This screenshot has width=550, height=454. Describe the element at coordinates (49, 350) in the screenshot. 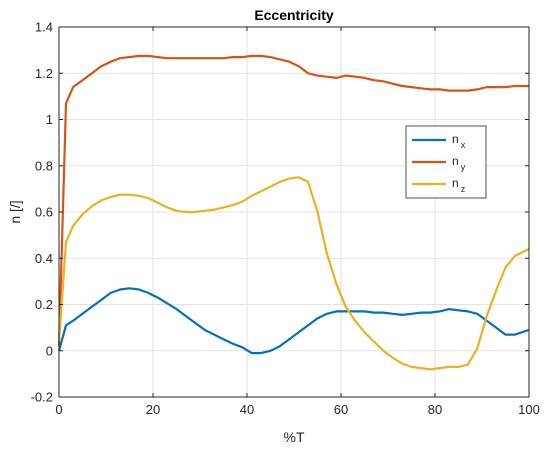

I see `y-tick-label-1: 0` at that location.